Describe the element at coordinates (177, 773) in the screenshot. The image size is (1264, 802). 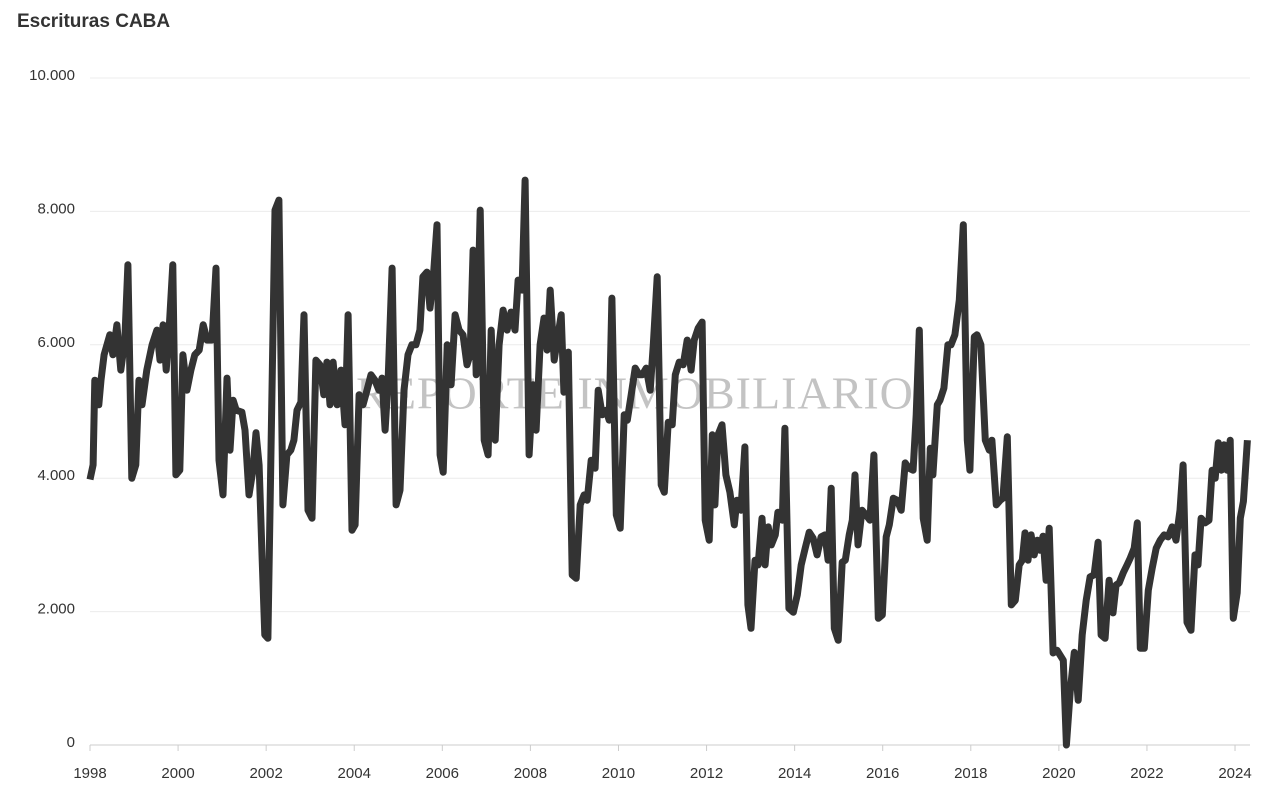
I see `x-tick-label: 2000` at that location.